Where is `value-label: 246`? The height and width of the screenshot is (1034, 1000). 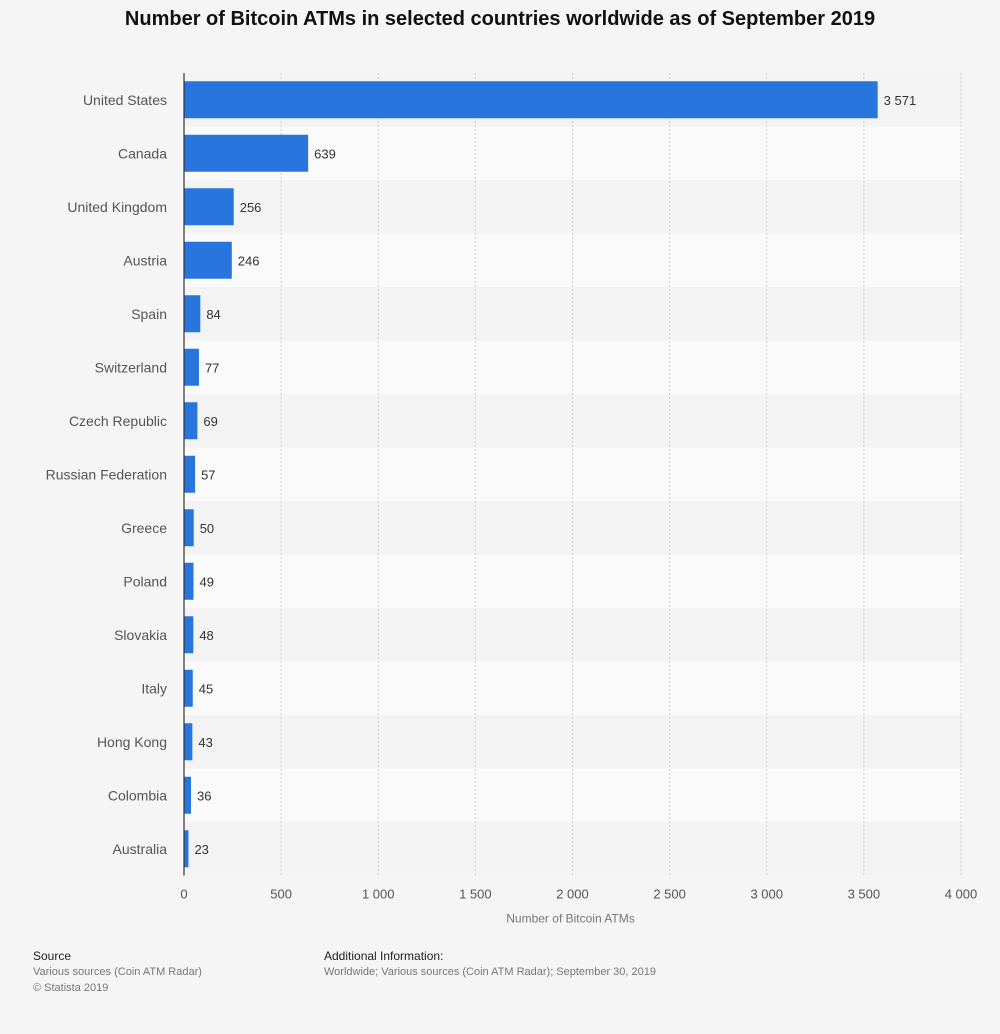
value-label: 246 is located at coordinates (249, 260).